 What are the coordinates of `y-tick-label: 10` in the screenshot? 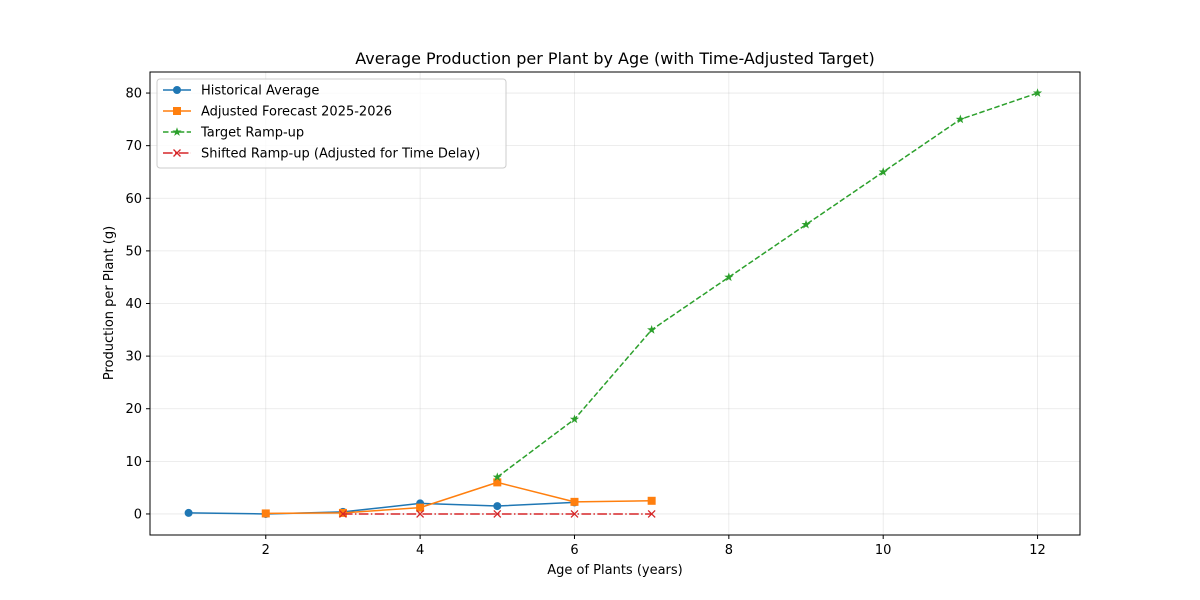 It's located at (133, 462).